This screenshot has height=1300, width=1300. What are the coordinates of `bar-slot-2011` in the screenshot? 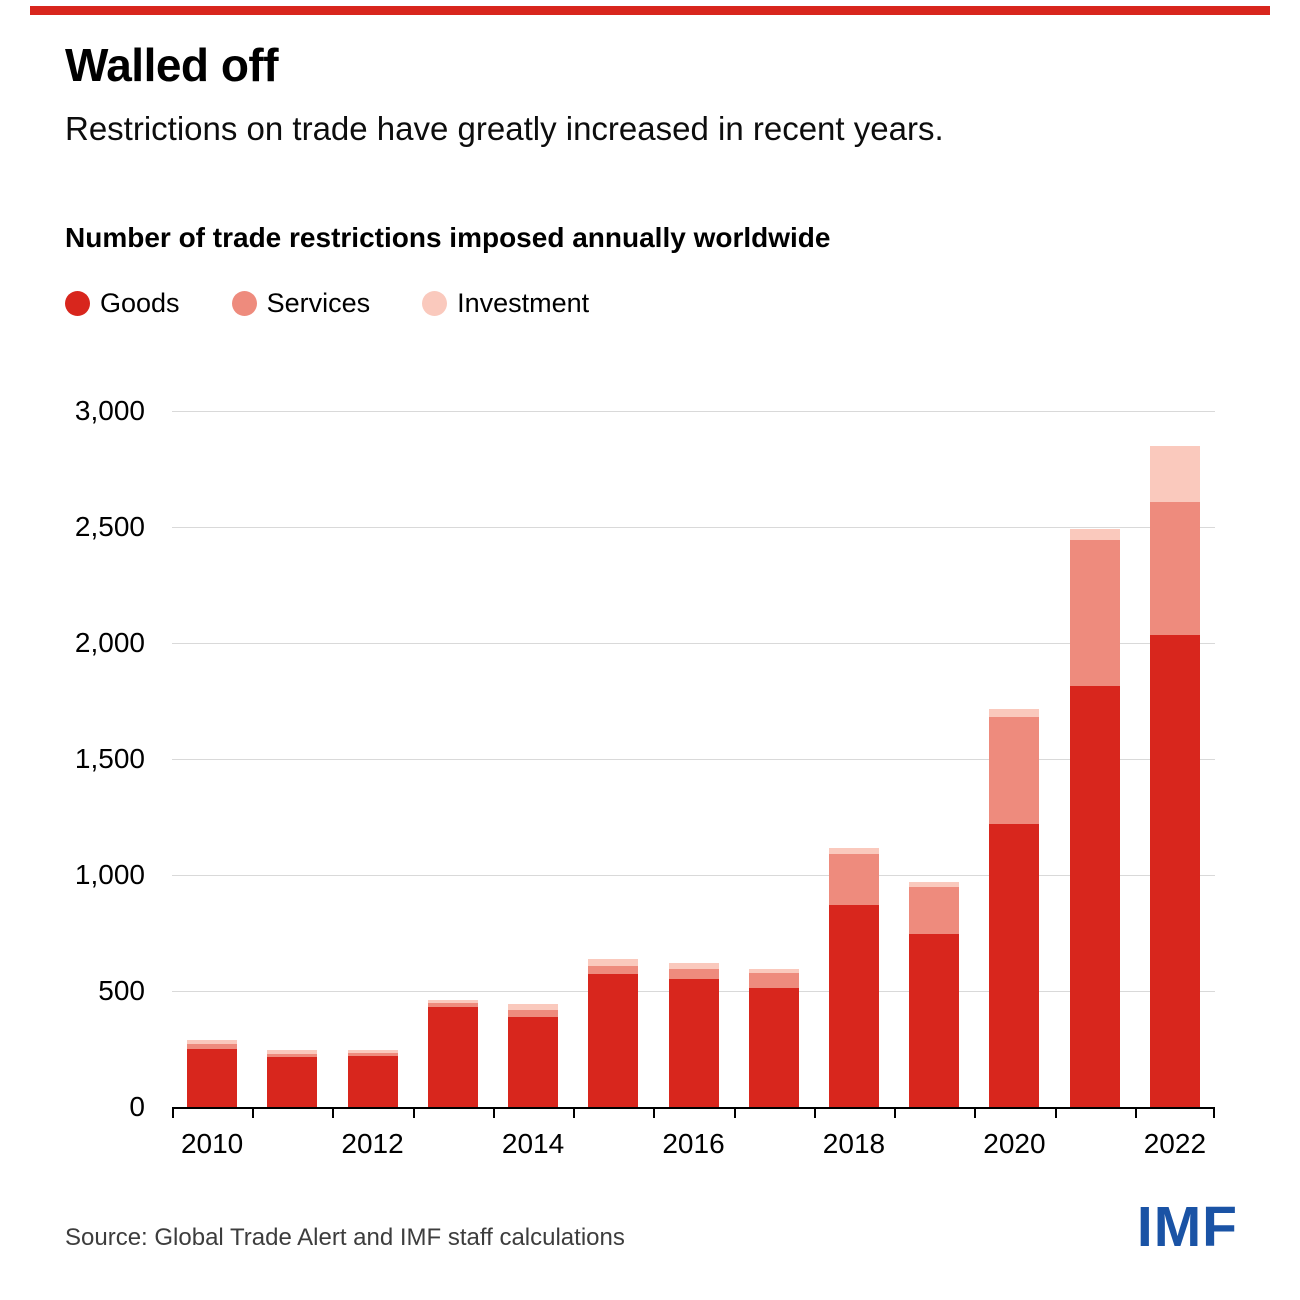 It's located at (292, 759).